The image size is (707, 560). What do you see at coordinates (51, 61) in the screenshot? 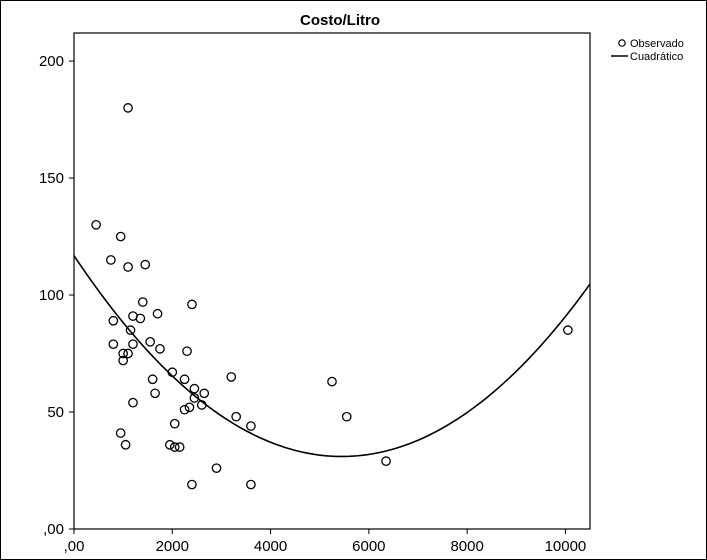
I see `y-tick-label: 200` at bounding box center [51, 61].